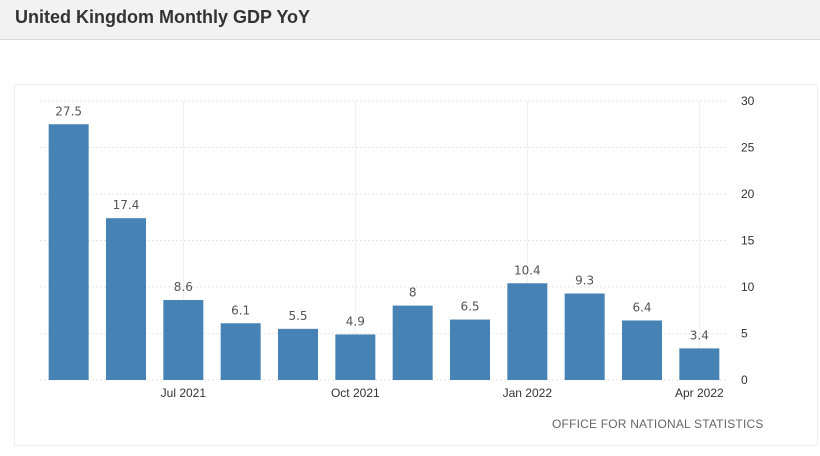 This screenshot has height=456, width=820. I want to click on data-label: 8, so click(413, 293).